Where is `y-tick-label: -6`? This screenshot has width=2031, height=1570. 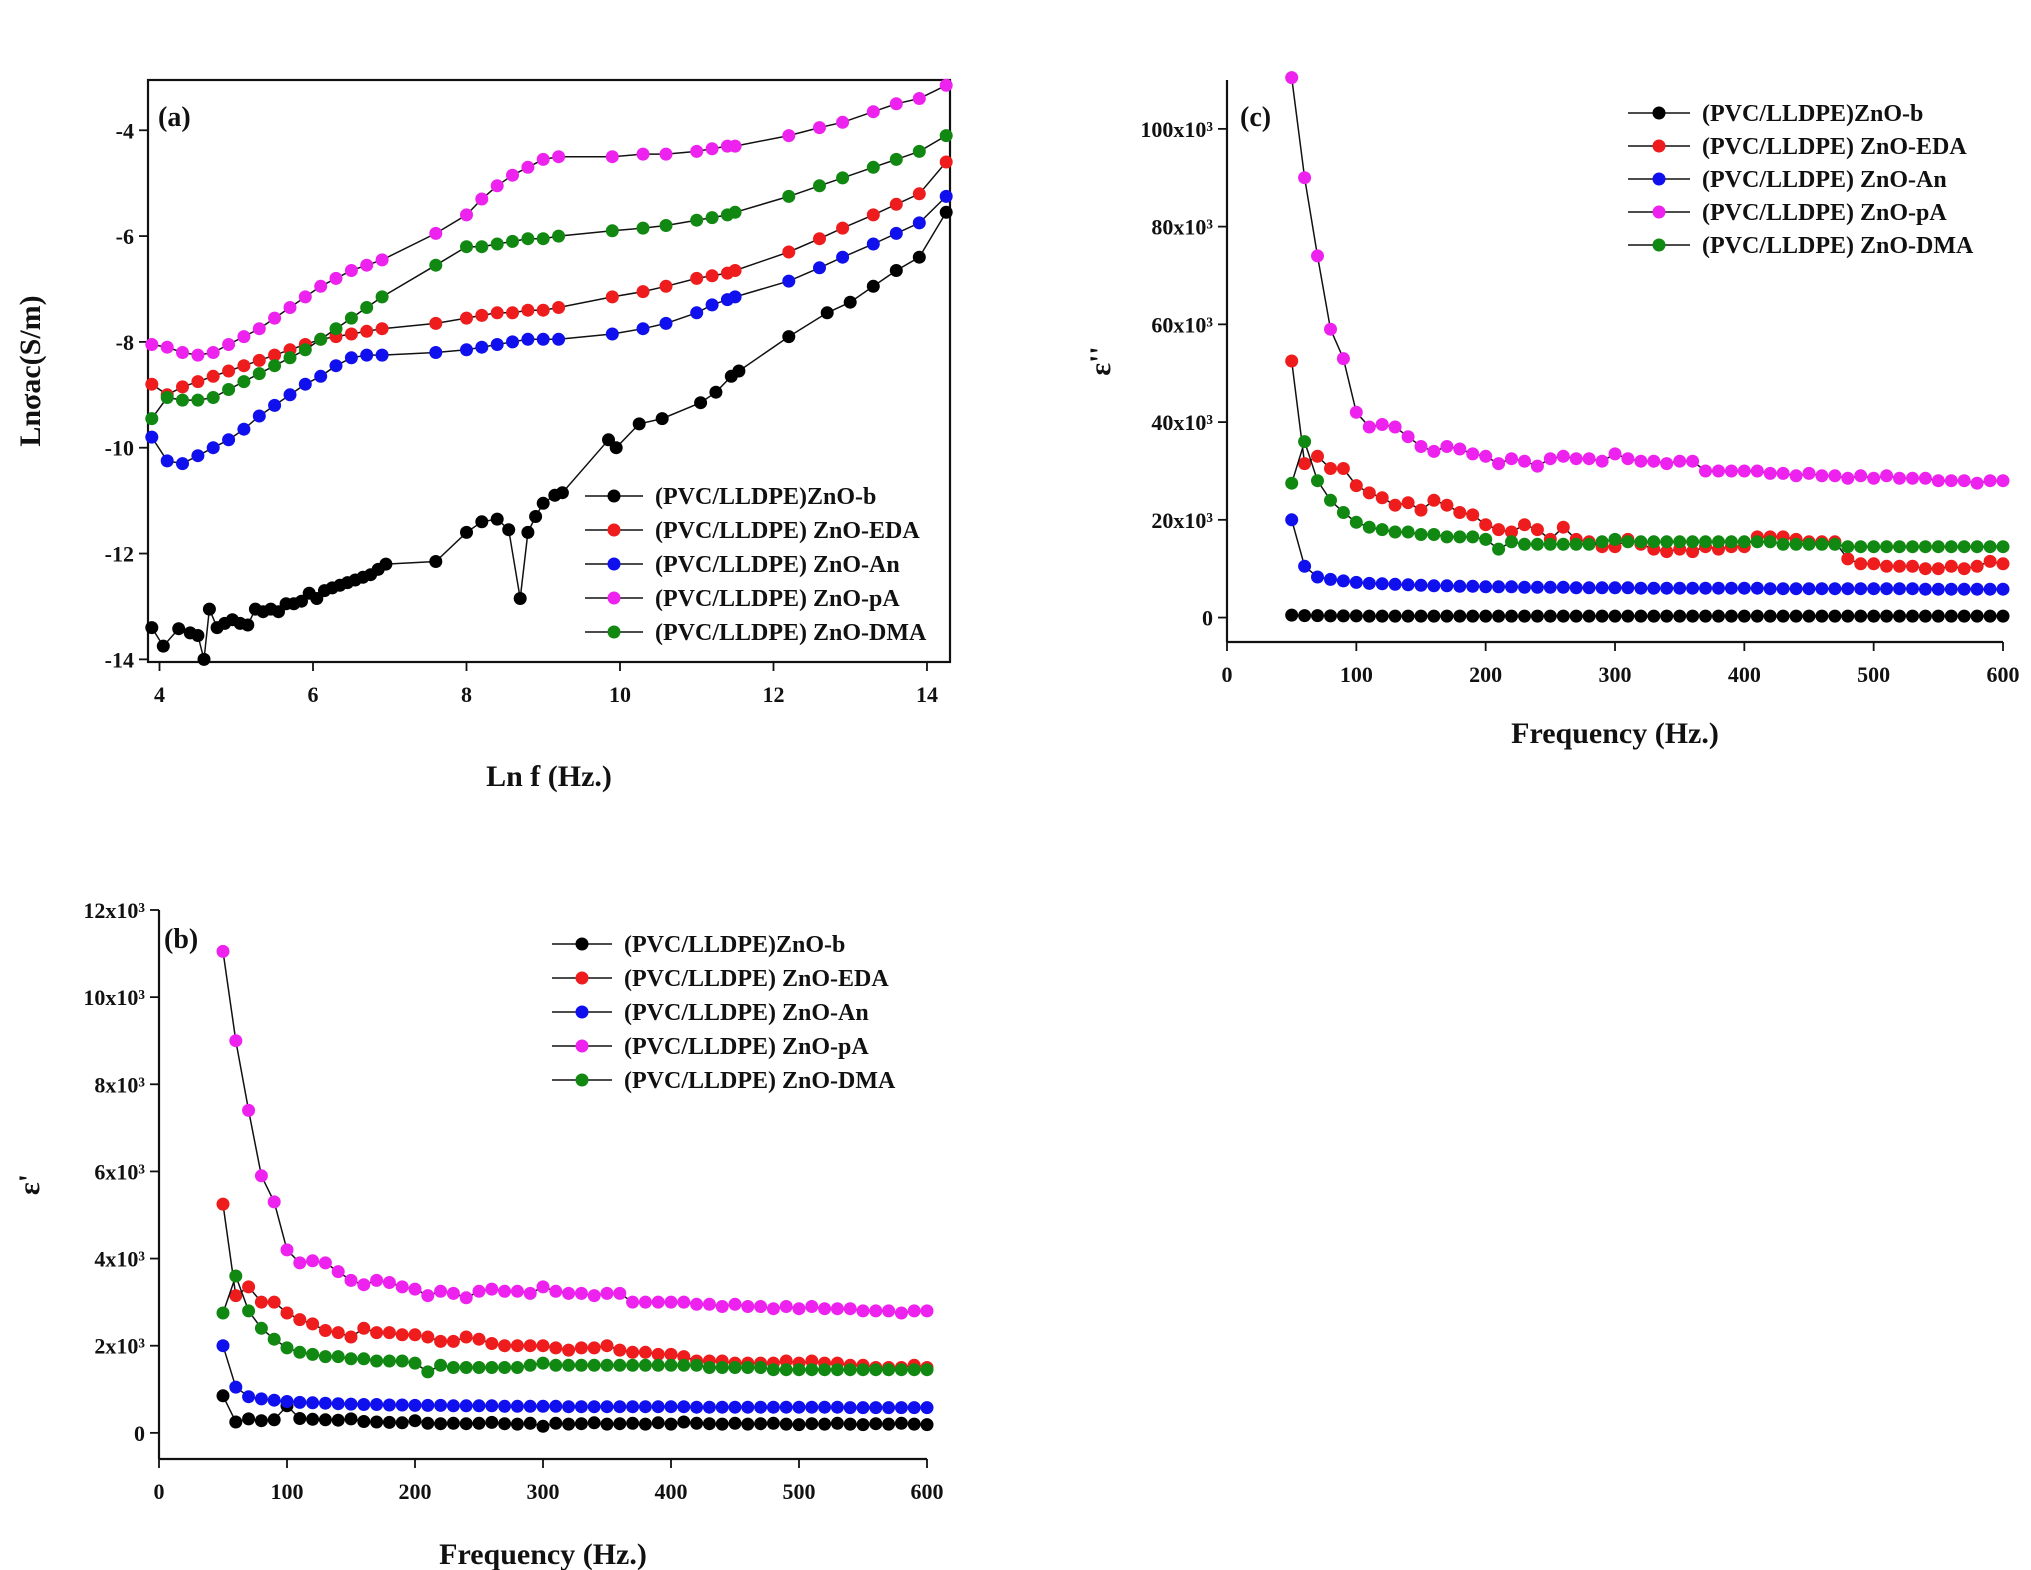 y-tick-label: -6 is located at coordinates (125, 236).